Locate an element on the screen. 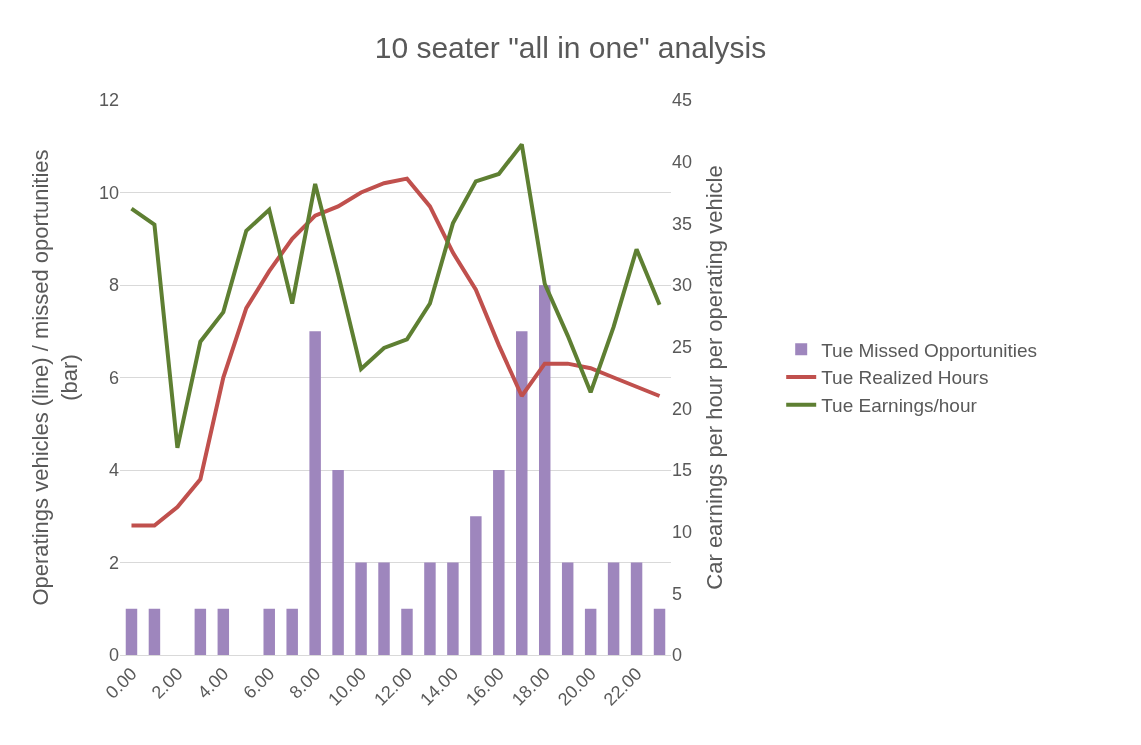  y2-tick-label: 30 is located at coordinates (682, 285).